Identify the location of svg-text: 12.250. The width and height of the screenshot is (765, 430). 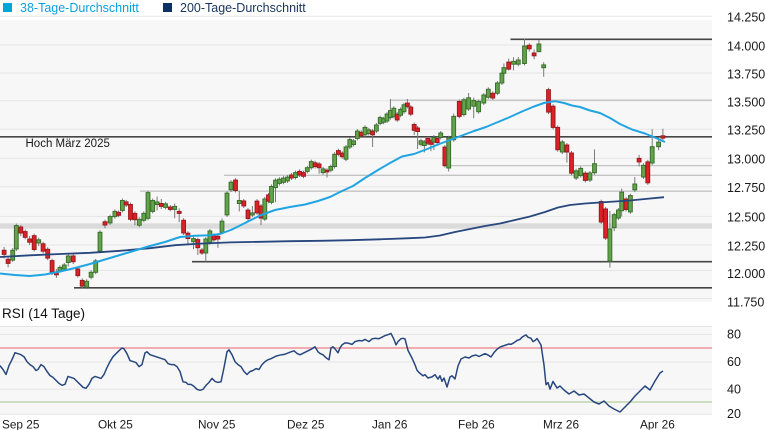
(746, 246).